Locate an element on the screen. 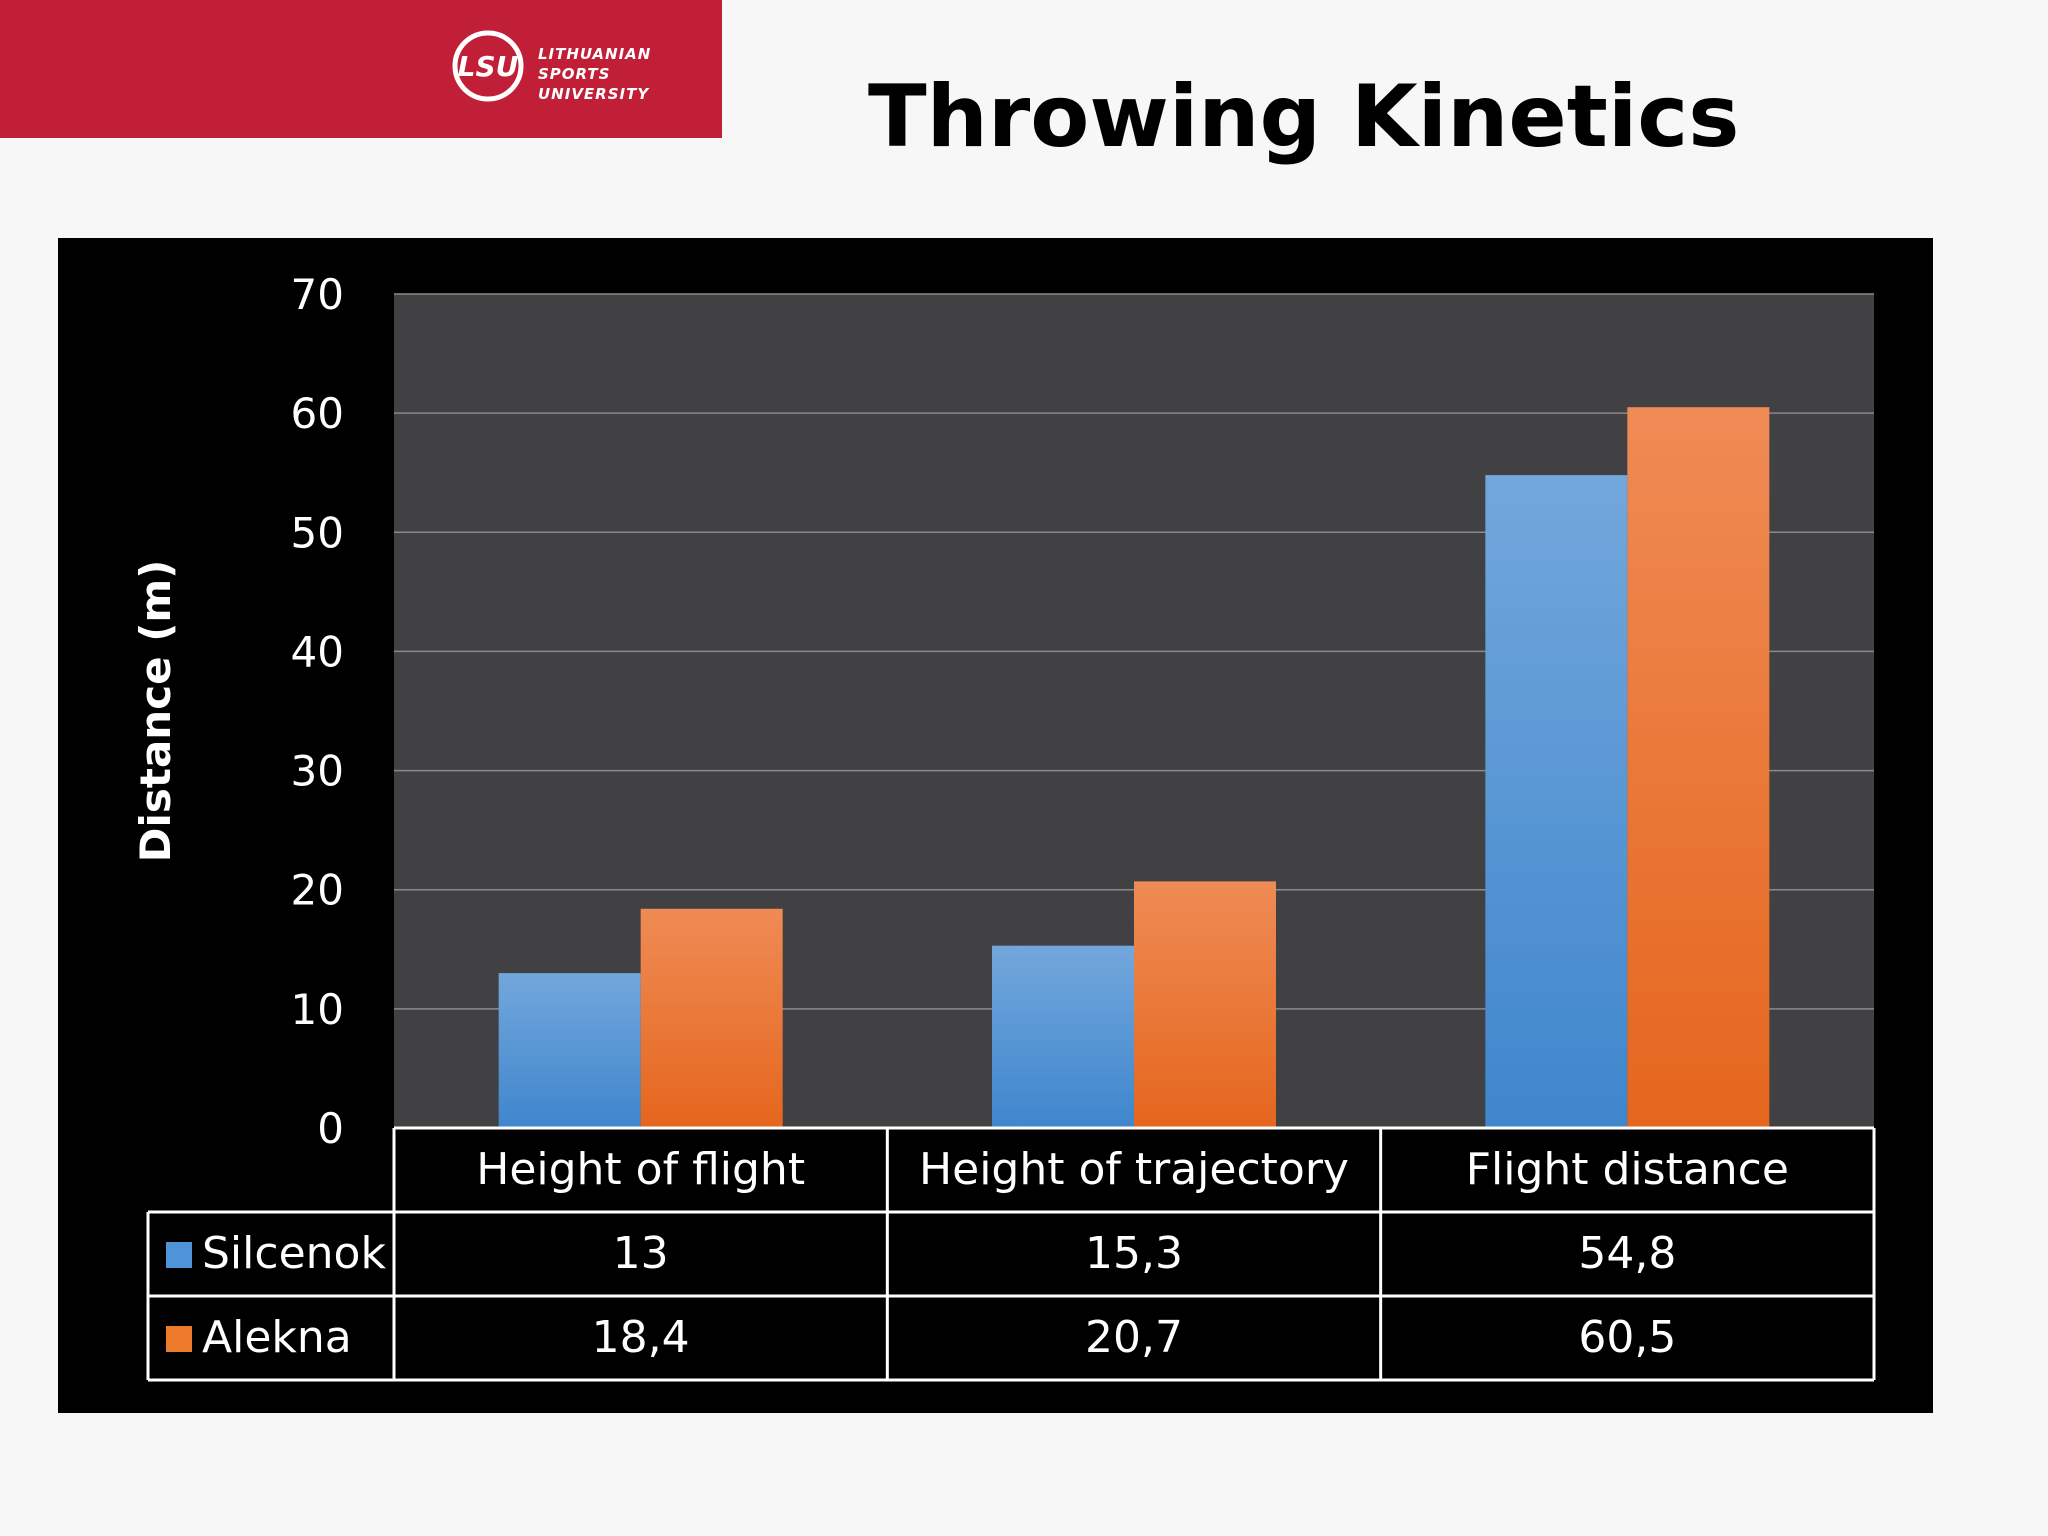 This screenshot has height=1536, width=2048. y-tick-label: 20 is located at coordinates (317, 890).